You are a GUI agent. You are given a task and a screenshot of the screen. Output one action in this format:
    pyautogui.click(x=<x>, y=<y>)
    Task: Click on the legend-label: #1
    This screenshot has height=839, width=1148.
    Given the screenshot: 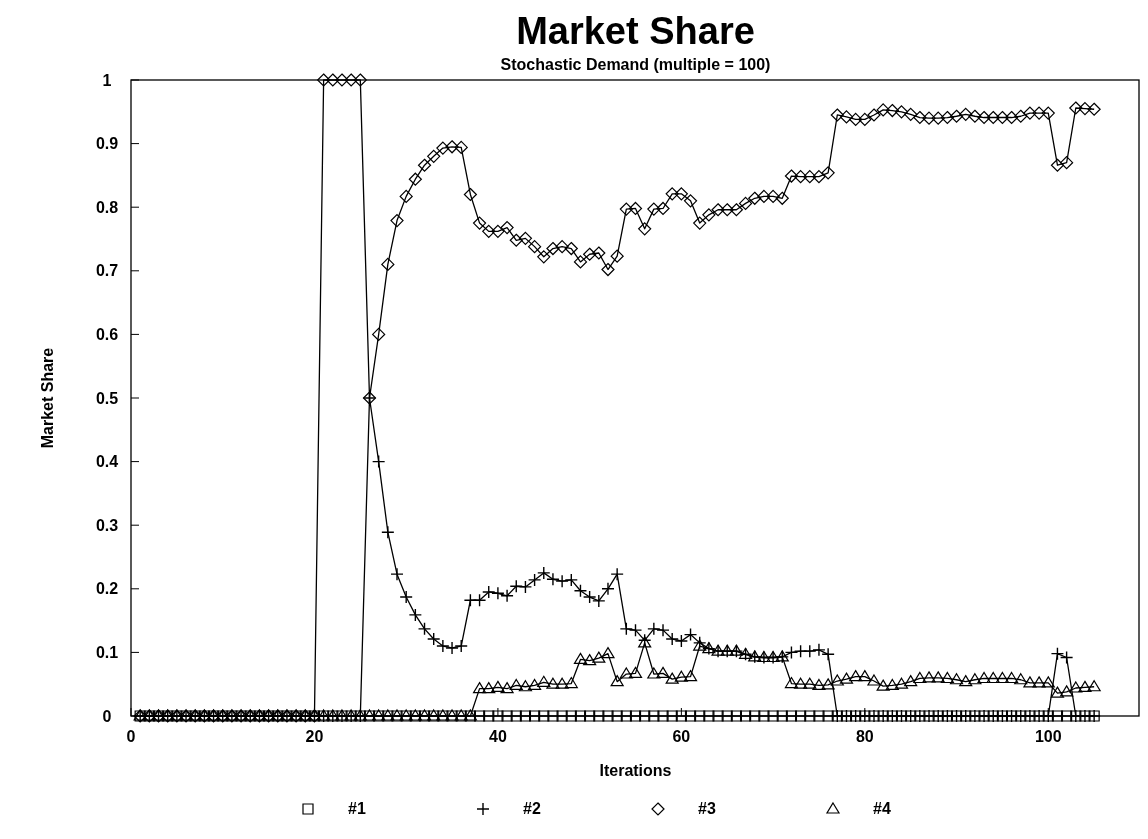 What is the action you would take?
    pyautogui.click(x=357, y=808)
    